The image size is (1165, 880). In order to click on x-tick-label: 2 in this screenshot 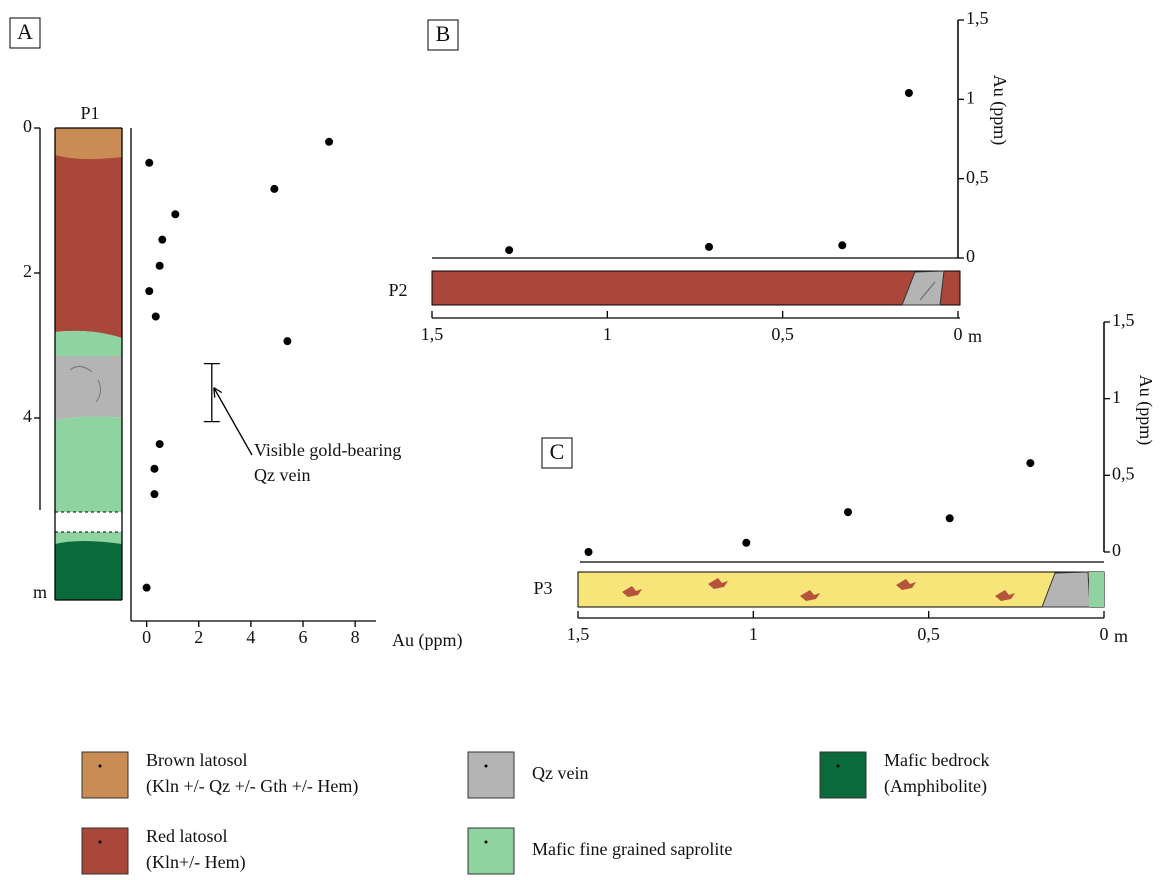, I will do `click(198, 637)`.